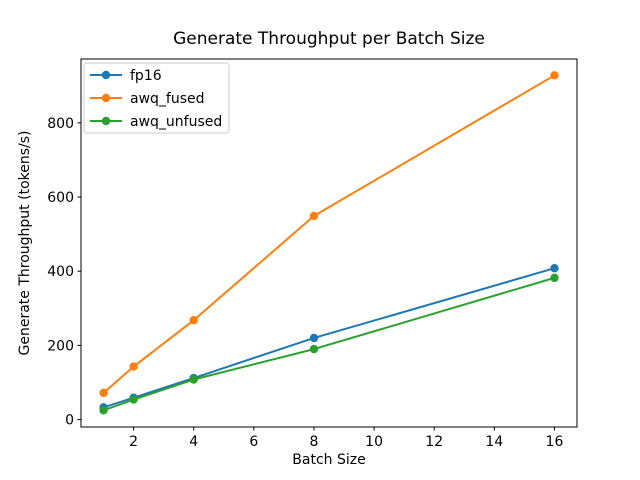  I want to click on legend: fp16 awq_fused awq_unfused, so click(156, 98).